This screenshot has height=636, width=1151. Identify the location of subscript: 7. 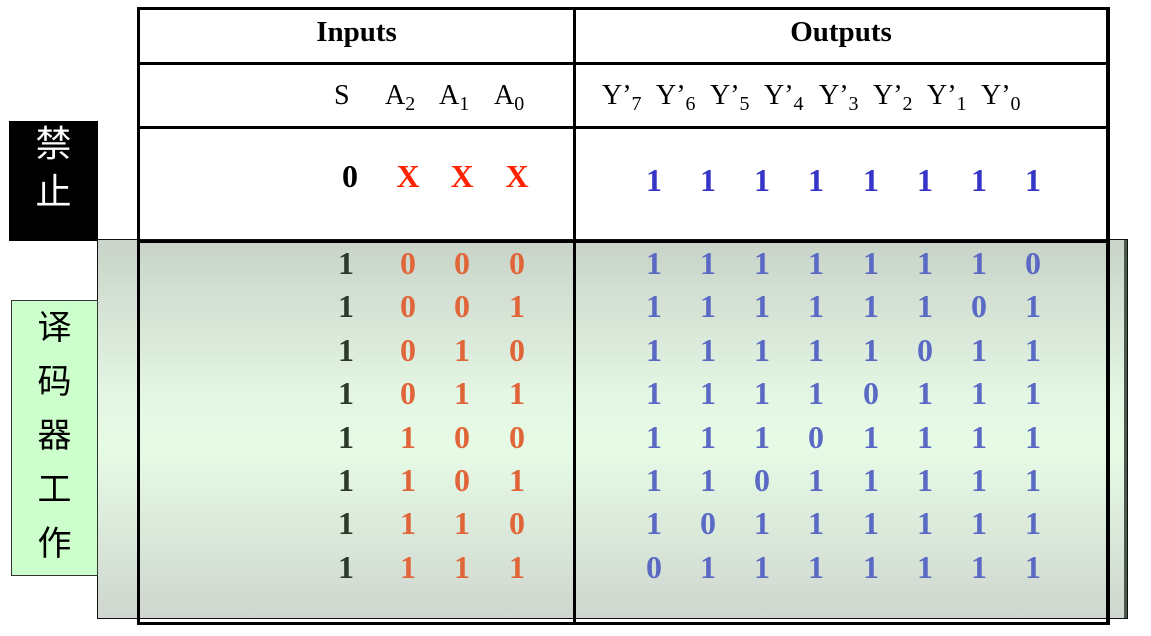
(636, 104).